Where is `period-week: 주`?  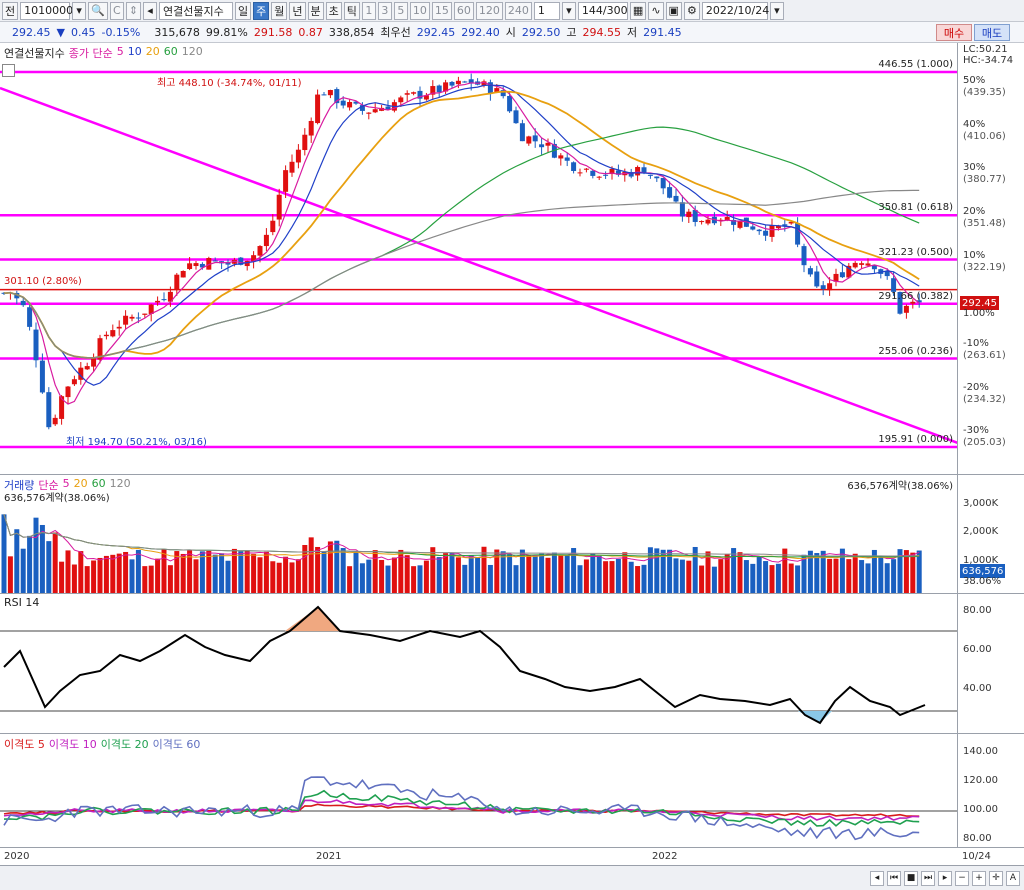
period-week: 주 is located at coordinates (261, 10).